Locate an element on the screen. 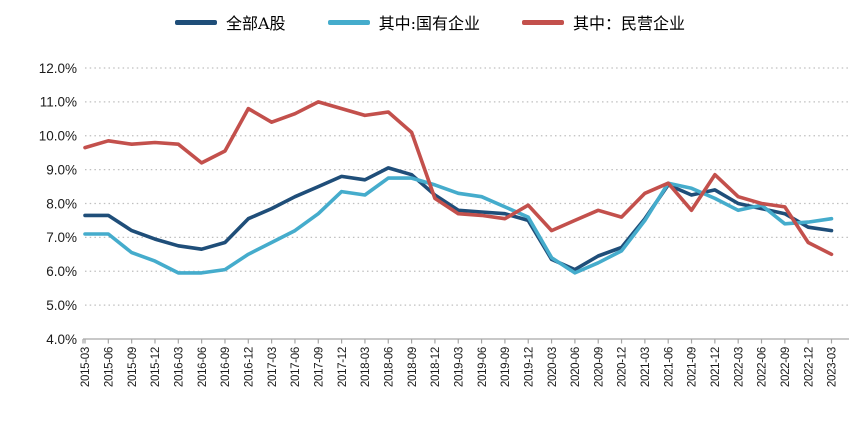 This screenshot has width=860, height=422. x-axis-label: 2018-09 is located at coordinates (413, 367).